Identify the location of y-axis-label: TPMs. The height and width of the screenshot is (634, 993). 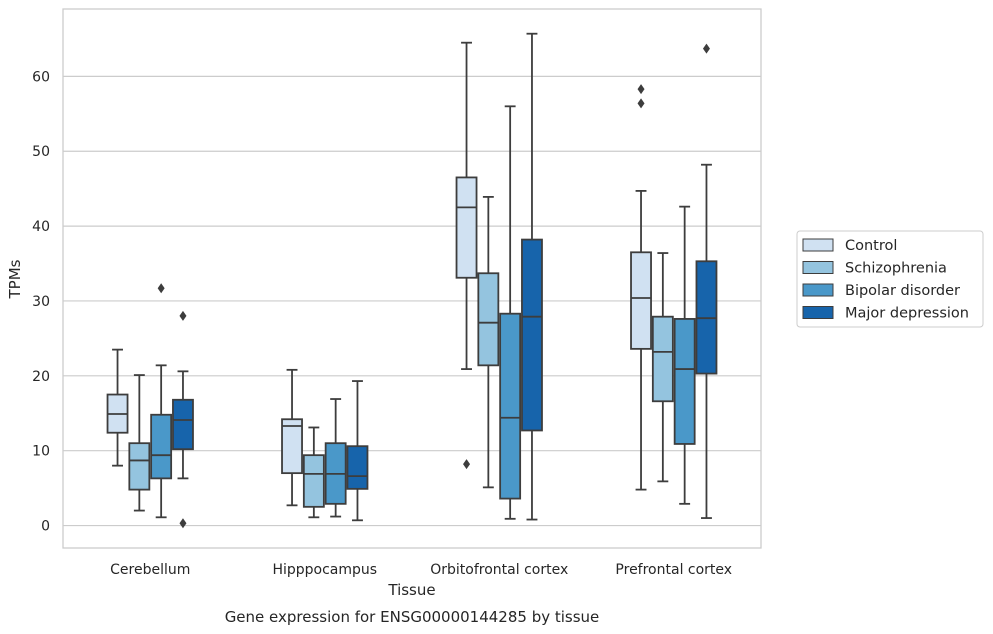
(15, 279).